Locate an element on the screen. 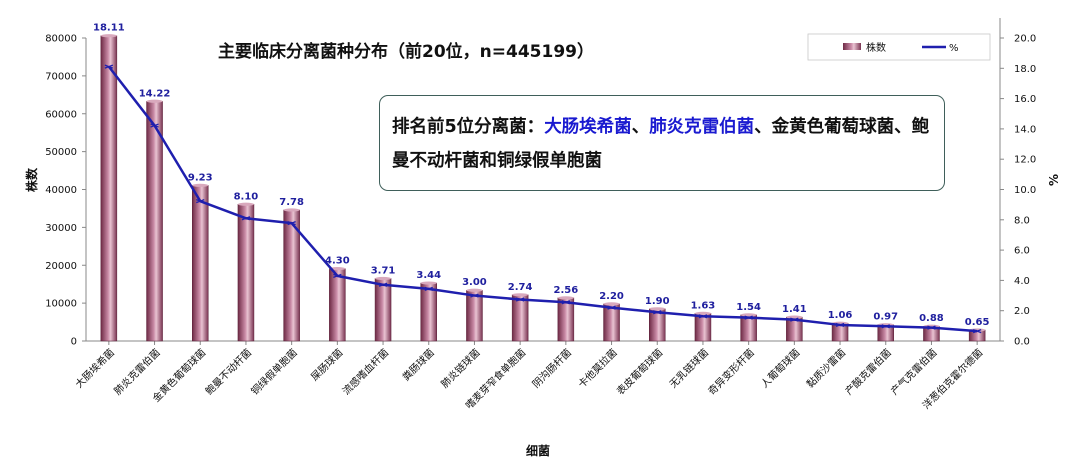  category-label: 产酸克雷伯菌 is located at coordinates (868, 372).